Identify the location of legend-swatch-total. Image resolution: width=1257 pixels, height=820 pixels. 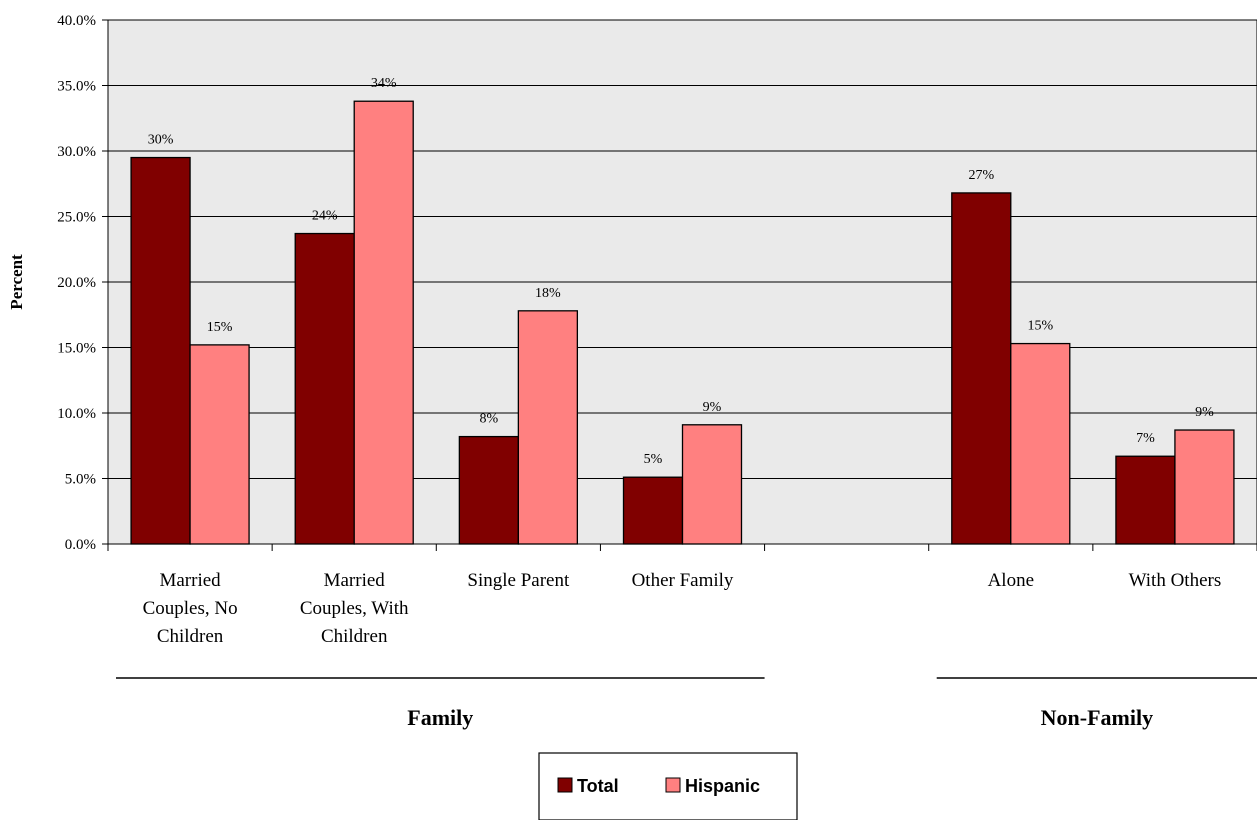
(565, 785).